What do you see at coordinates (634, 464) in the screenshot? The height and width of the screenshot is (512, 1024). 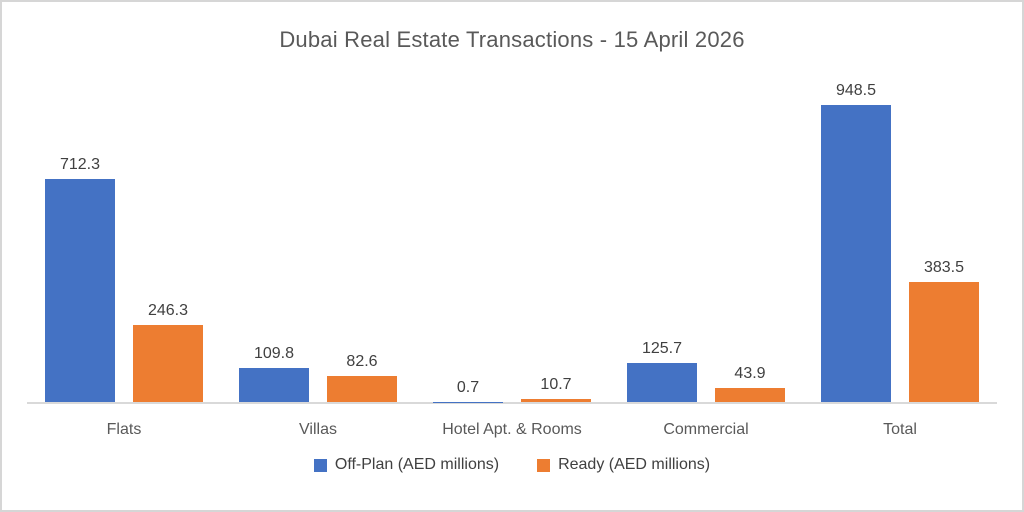 I see `legend-label: Ready (AED millions)` at bounding box center [634, 464].